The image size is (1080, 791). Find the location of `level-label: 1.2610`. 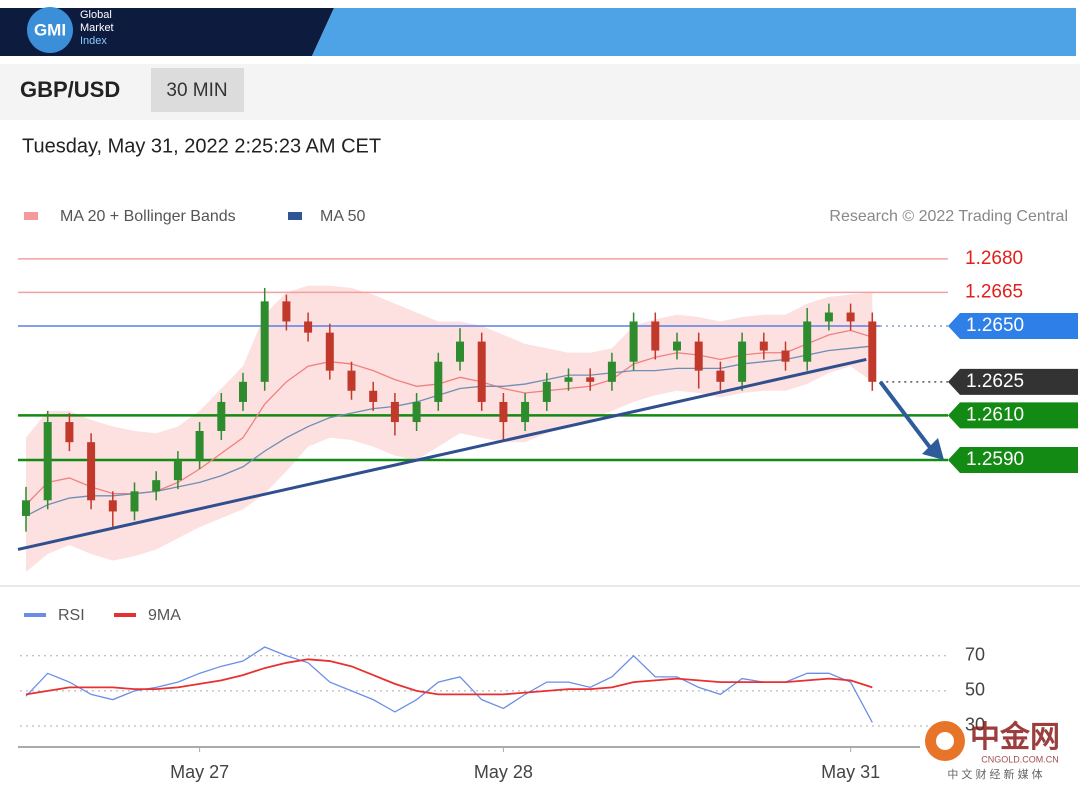

level-label: 1.2610 is located at coordinates (995, 414).